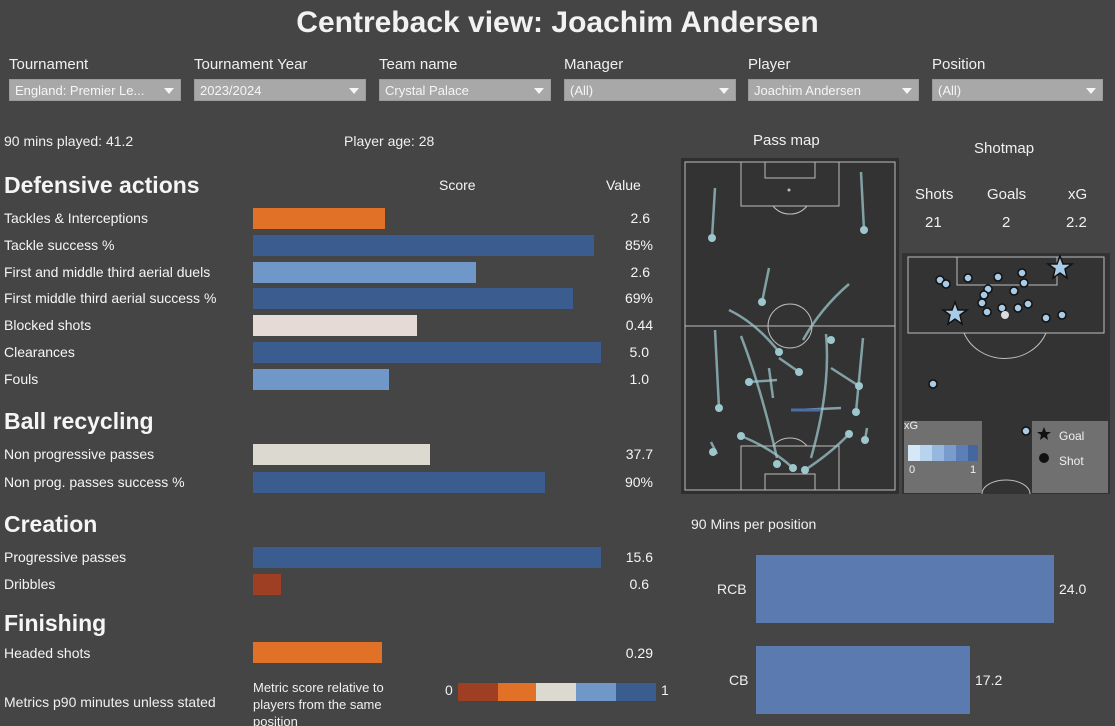  I want to click on shot-points, so click(997, 358).